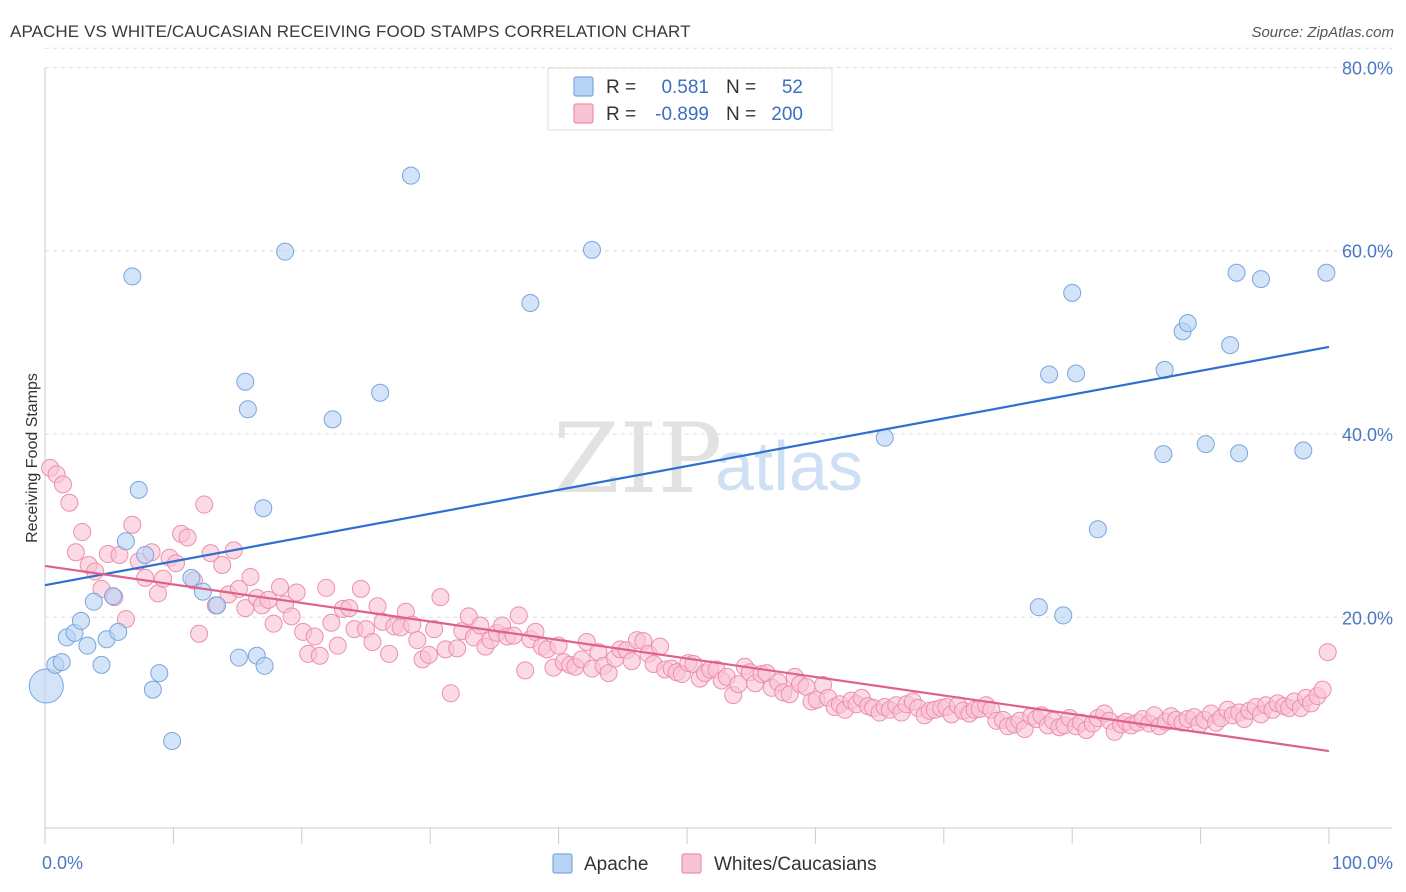 This screenshot has height=892, width=1406. I want to click on legend-r-value: 0.581, so click(685, 87).